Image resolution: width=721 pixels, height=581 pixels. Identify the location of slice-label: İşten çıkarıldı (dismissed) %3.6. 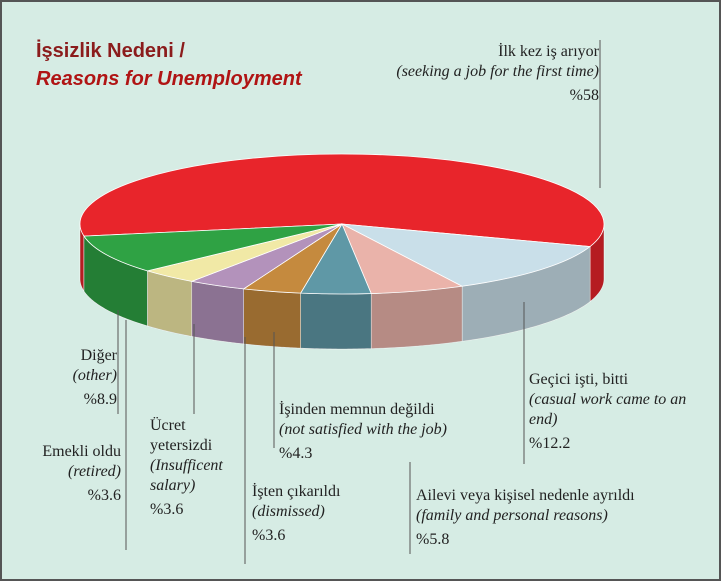
(327, 514).